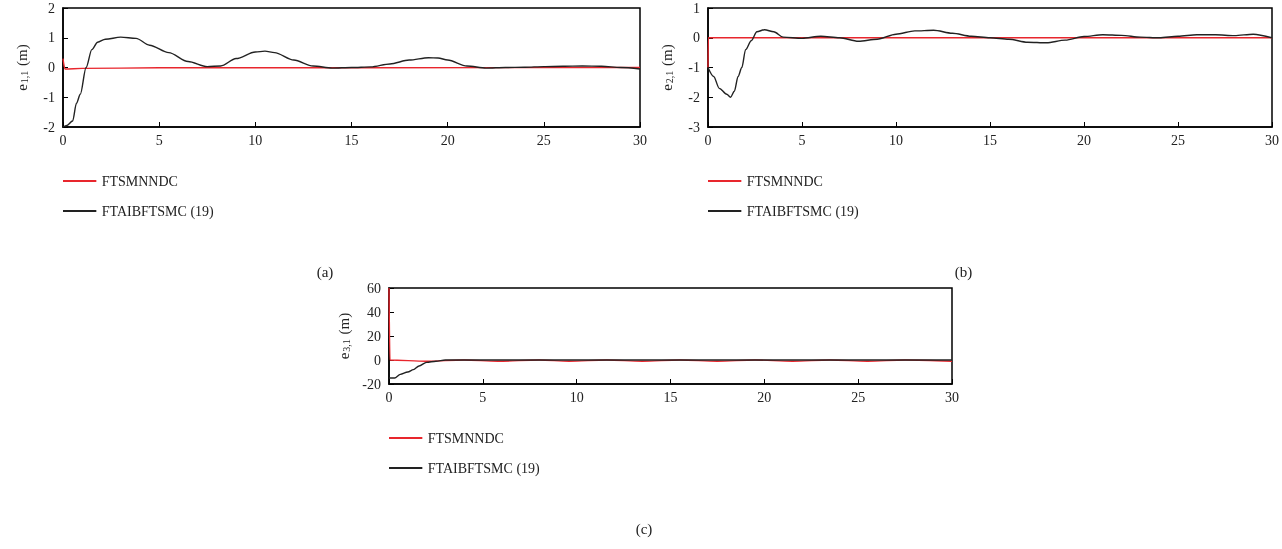 This screenshot has width=1282, height=549. Describe the element at coordinates (667, 67) in the screenshot. I see `y-axis-title: e2,1 (m)` at that location.